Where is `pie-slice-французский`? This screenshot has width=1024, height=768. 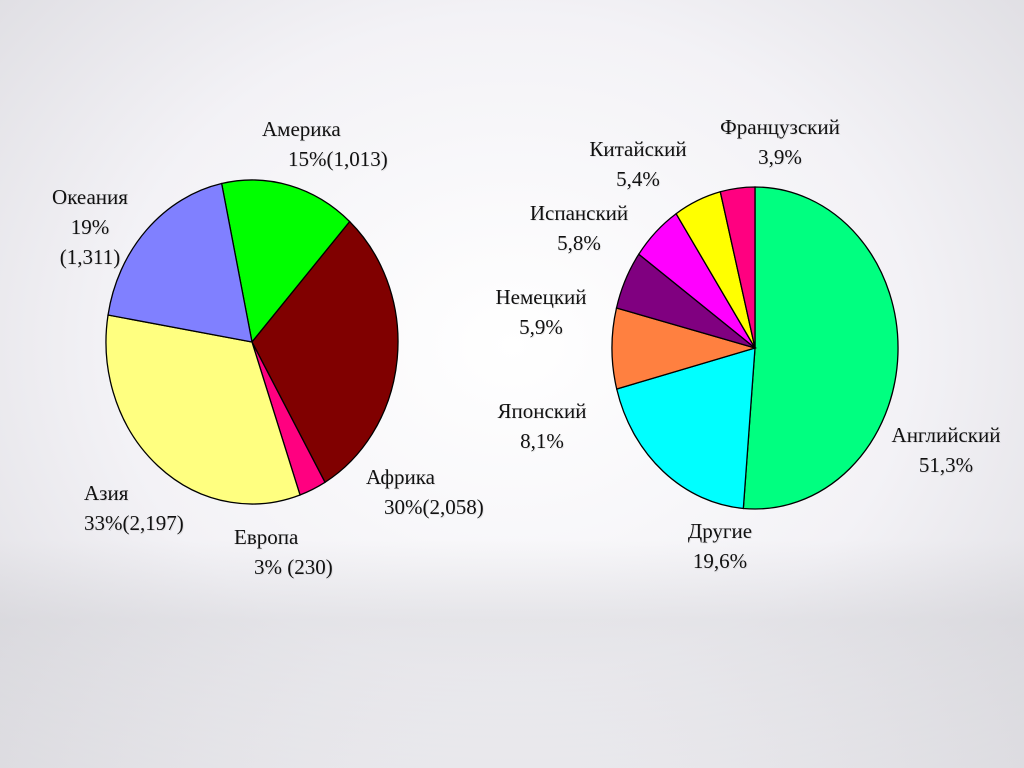
pie-slice-французский is located at coordinates (737, 267).